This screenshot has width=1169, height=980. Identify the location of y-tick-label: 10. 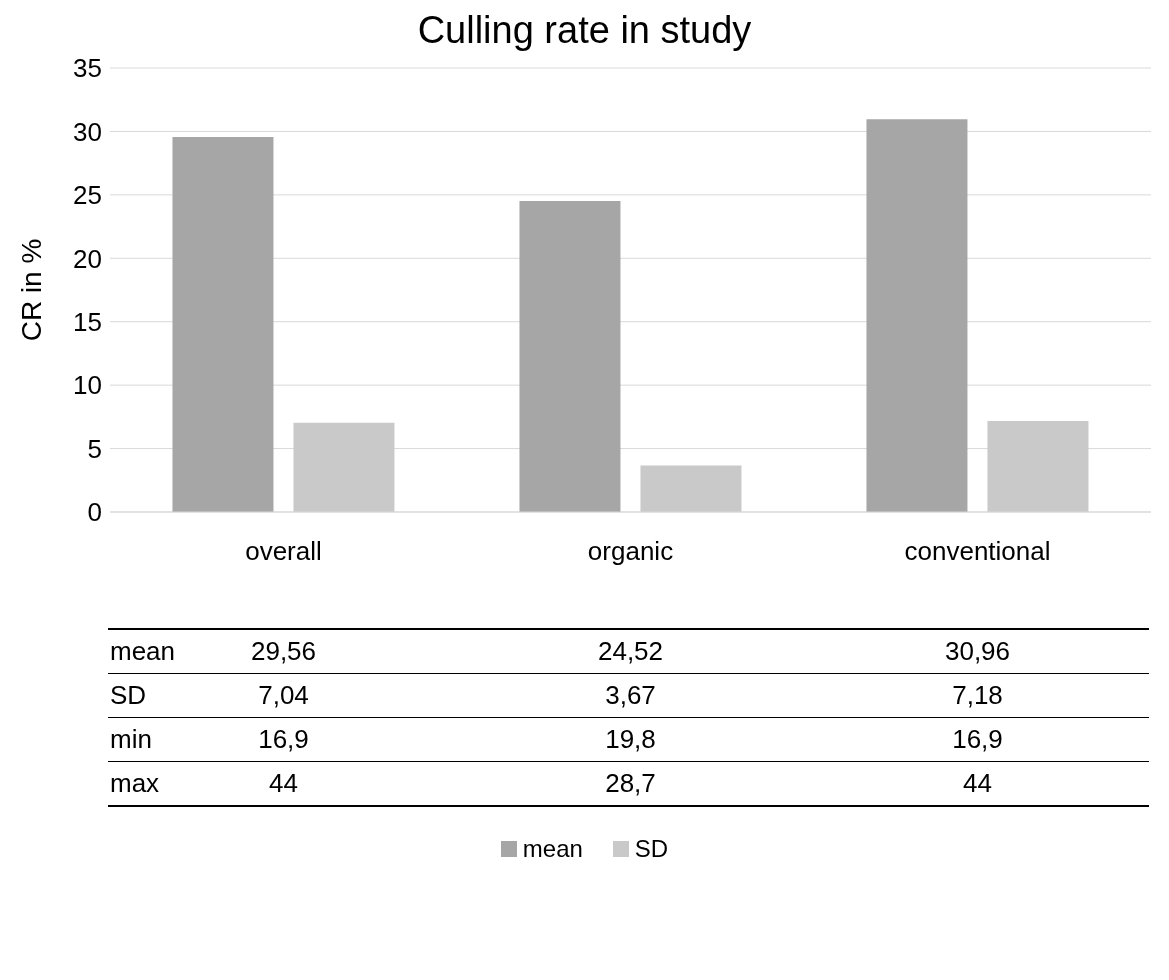
(87, 385).